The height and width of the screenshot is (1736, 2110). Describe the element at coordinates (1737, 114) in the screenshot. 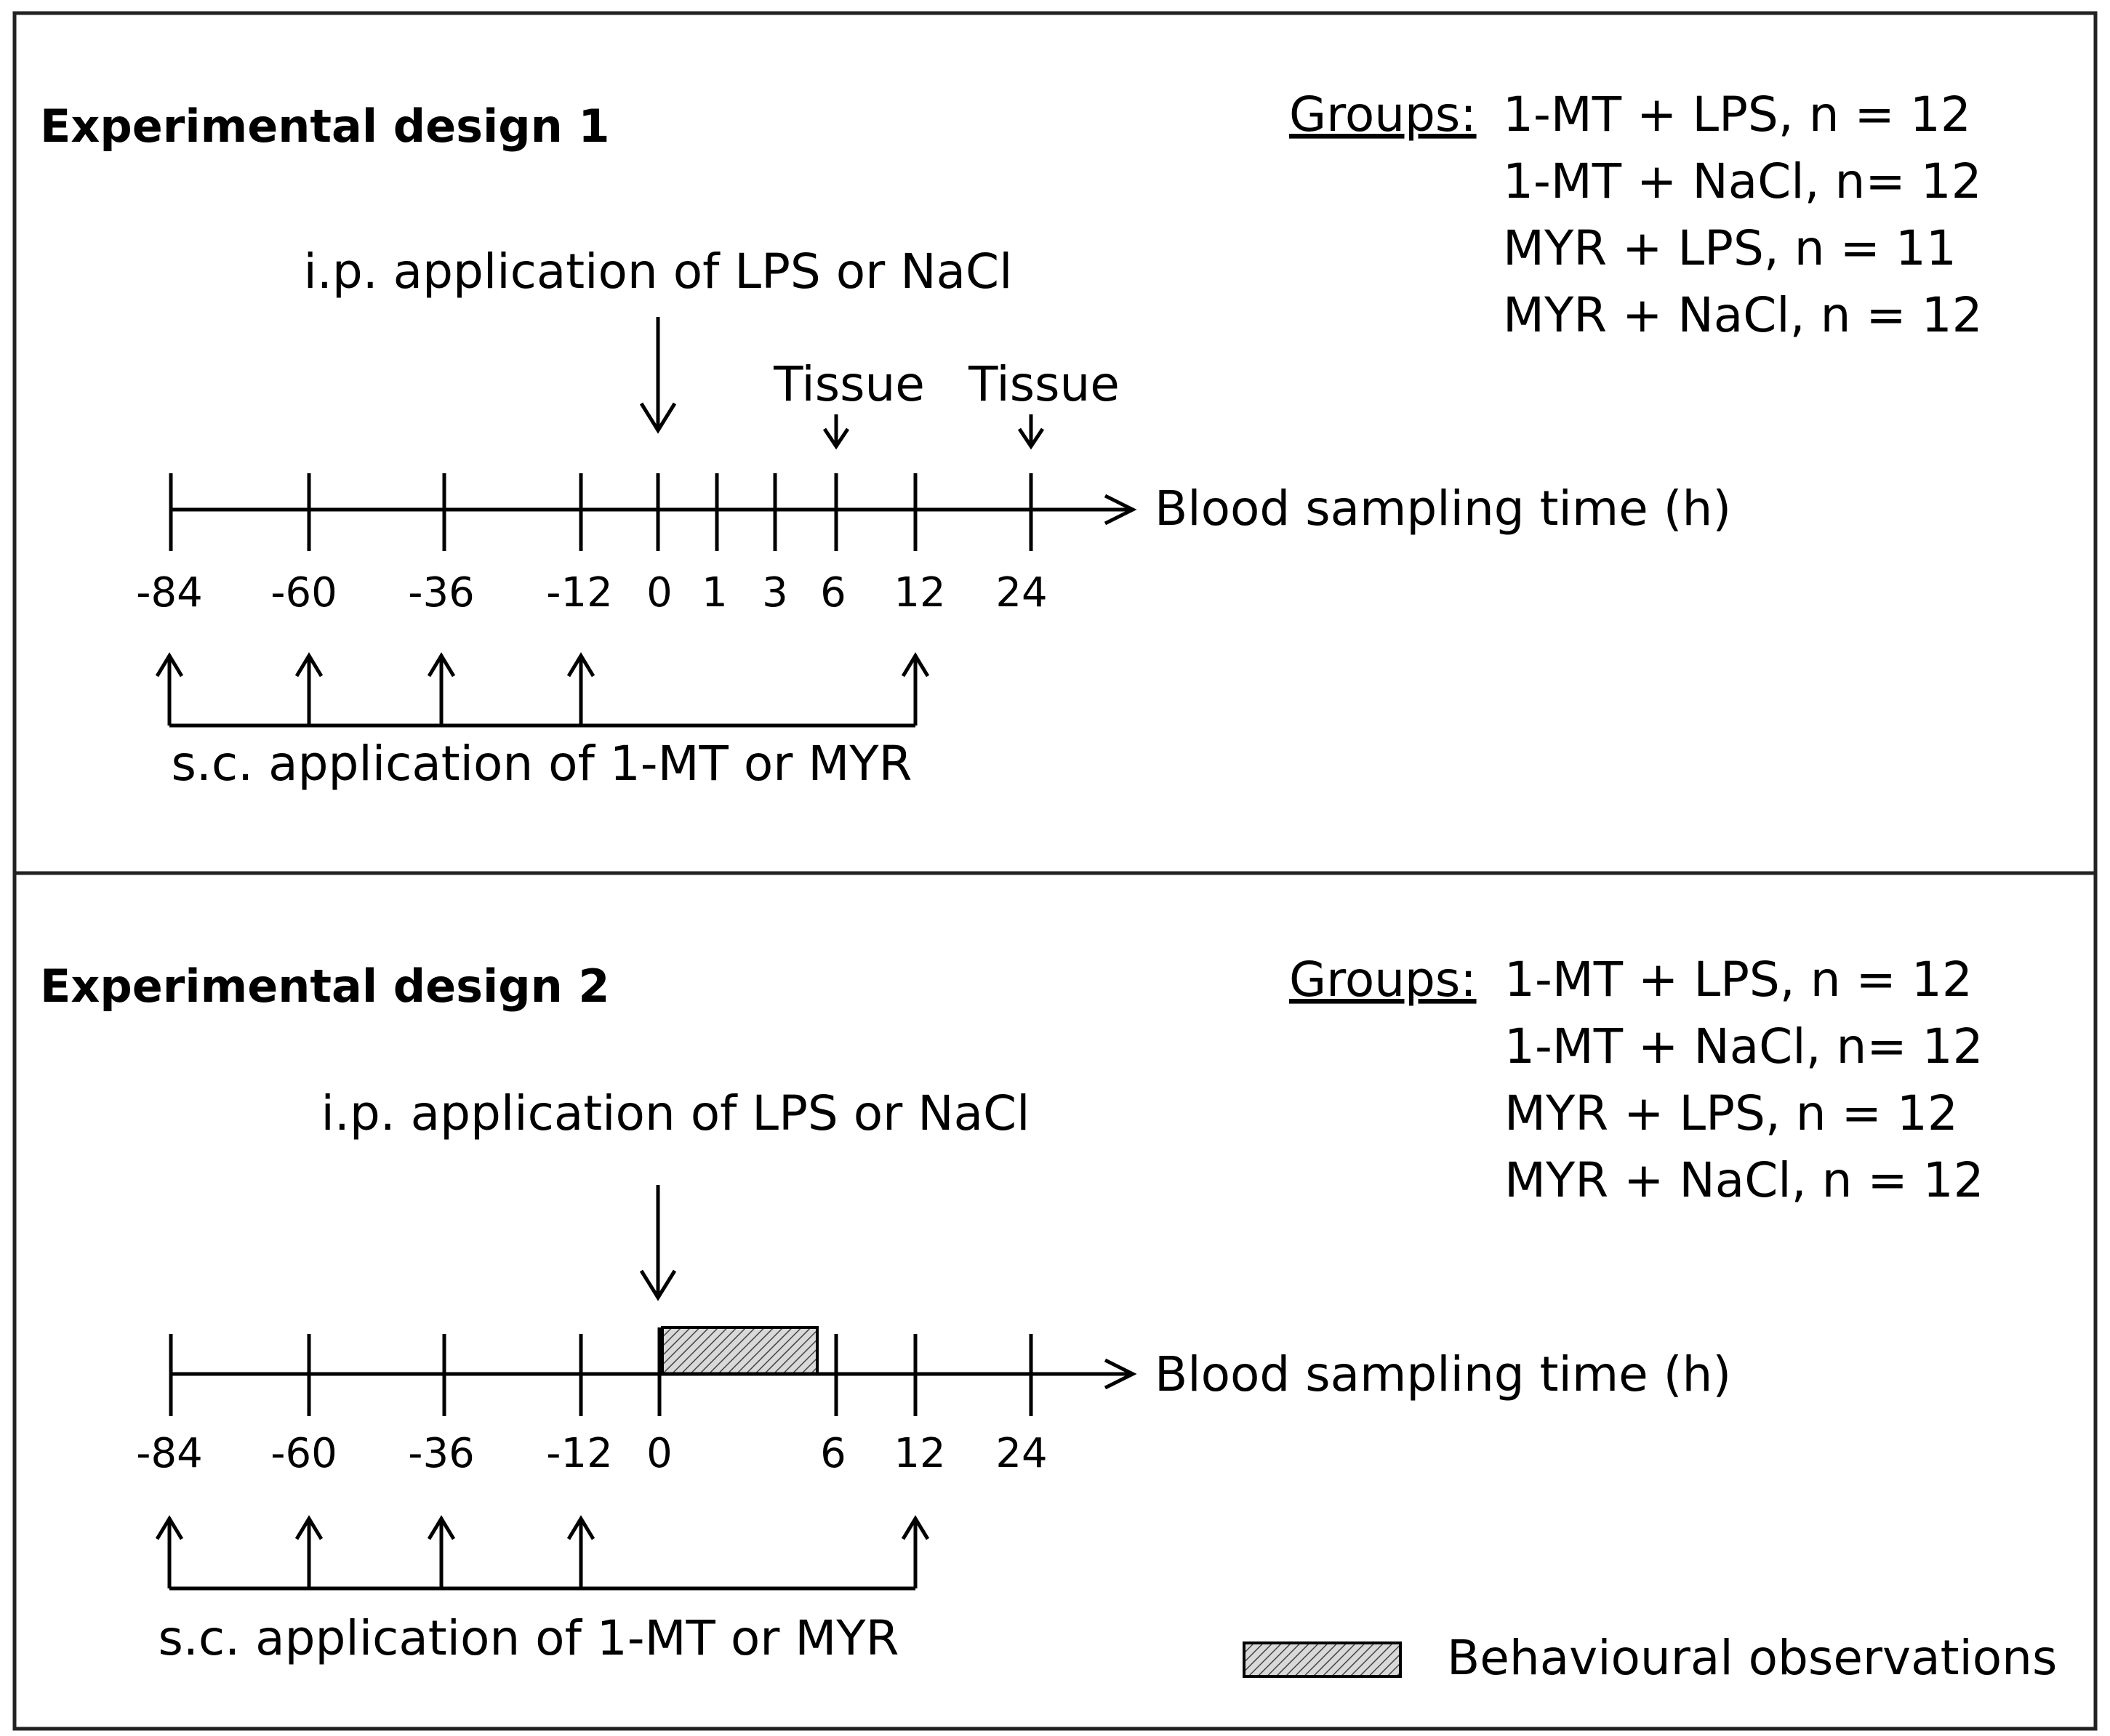

I see `panel-1-group-1: 1-MT + LPS, n = 12` at that location.